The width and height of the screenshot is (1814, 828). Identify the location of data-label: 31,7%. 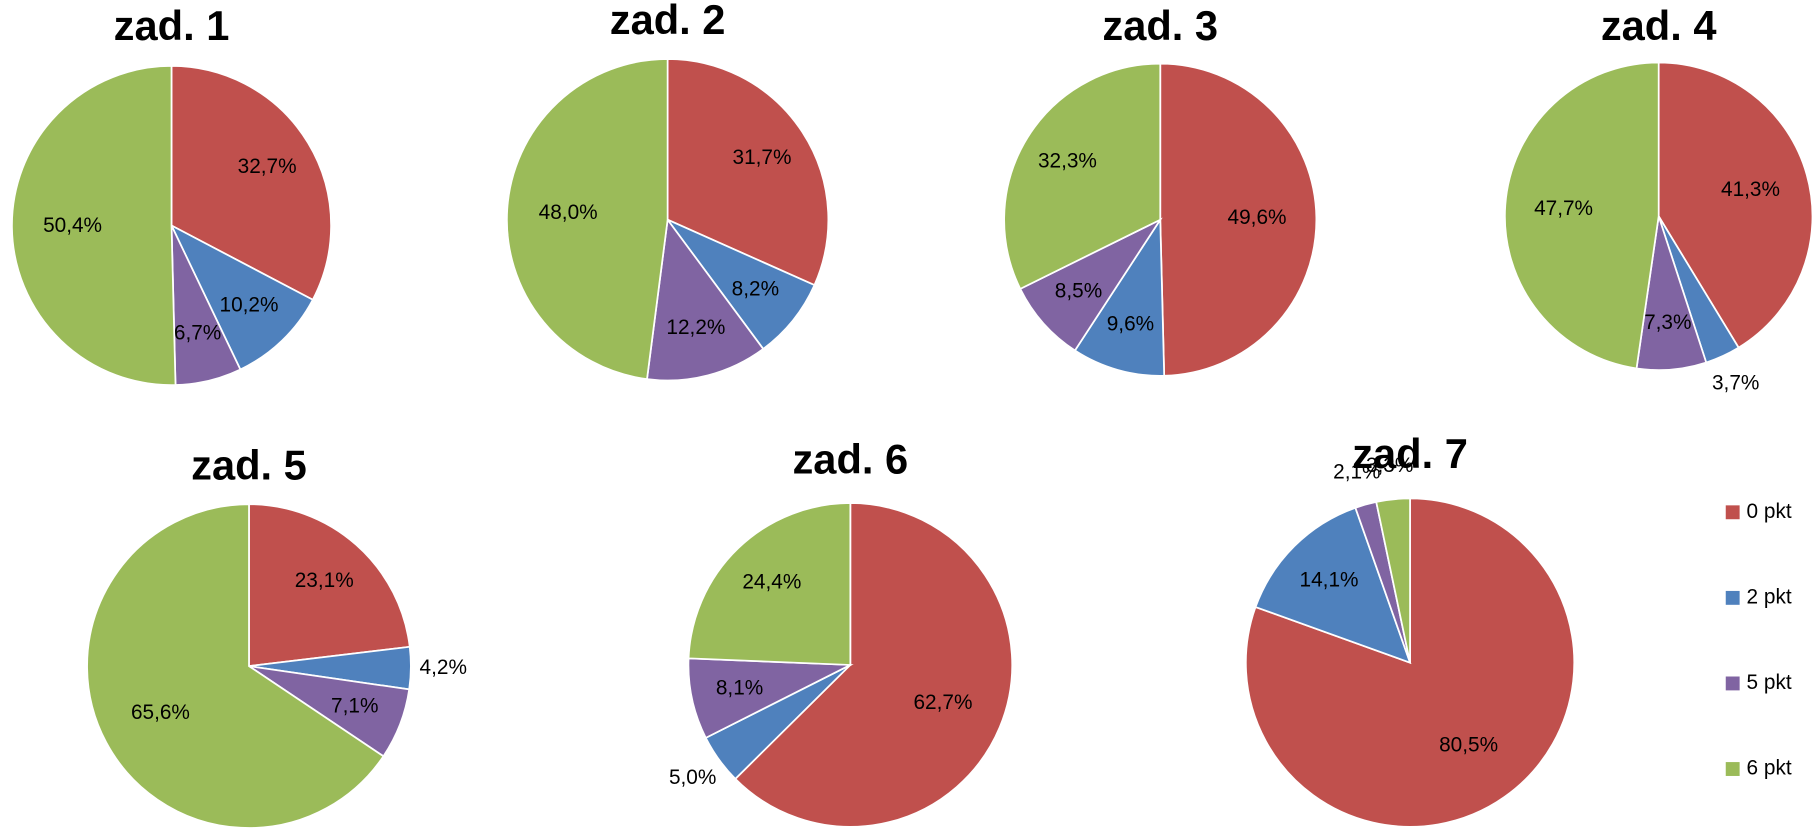
(762, 157).